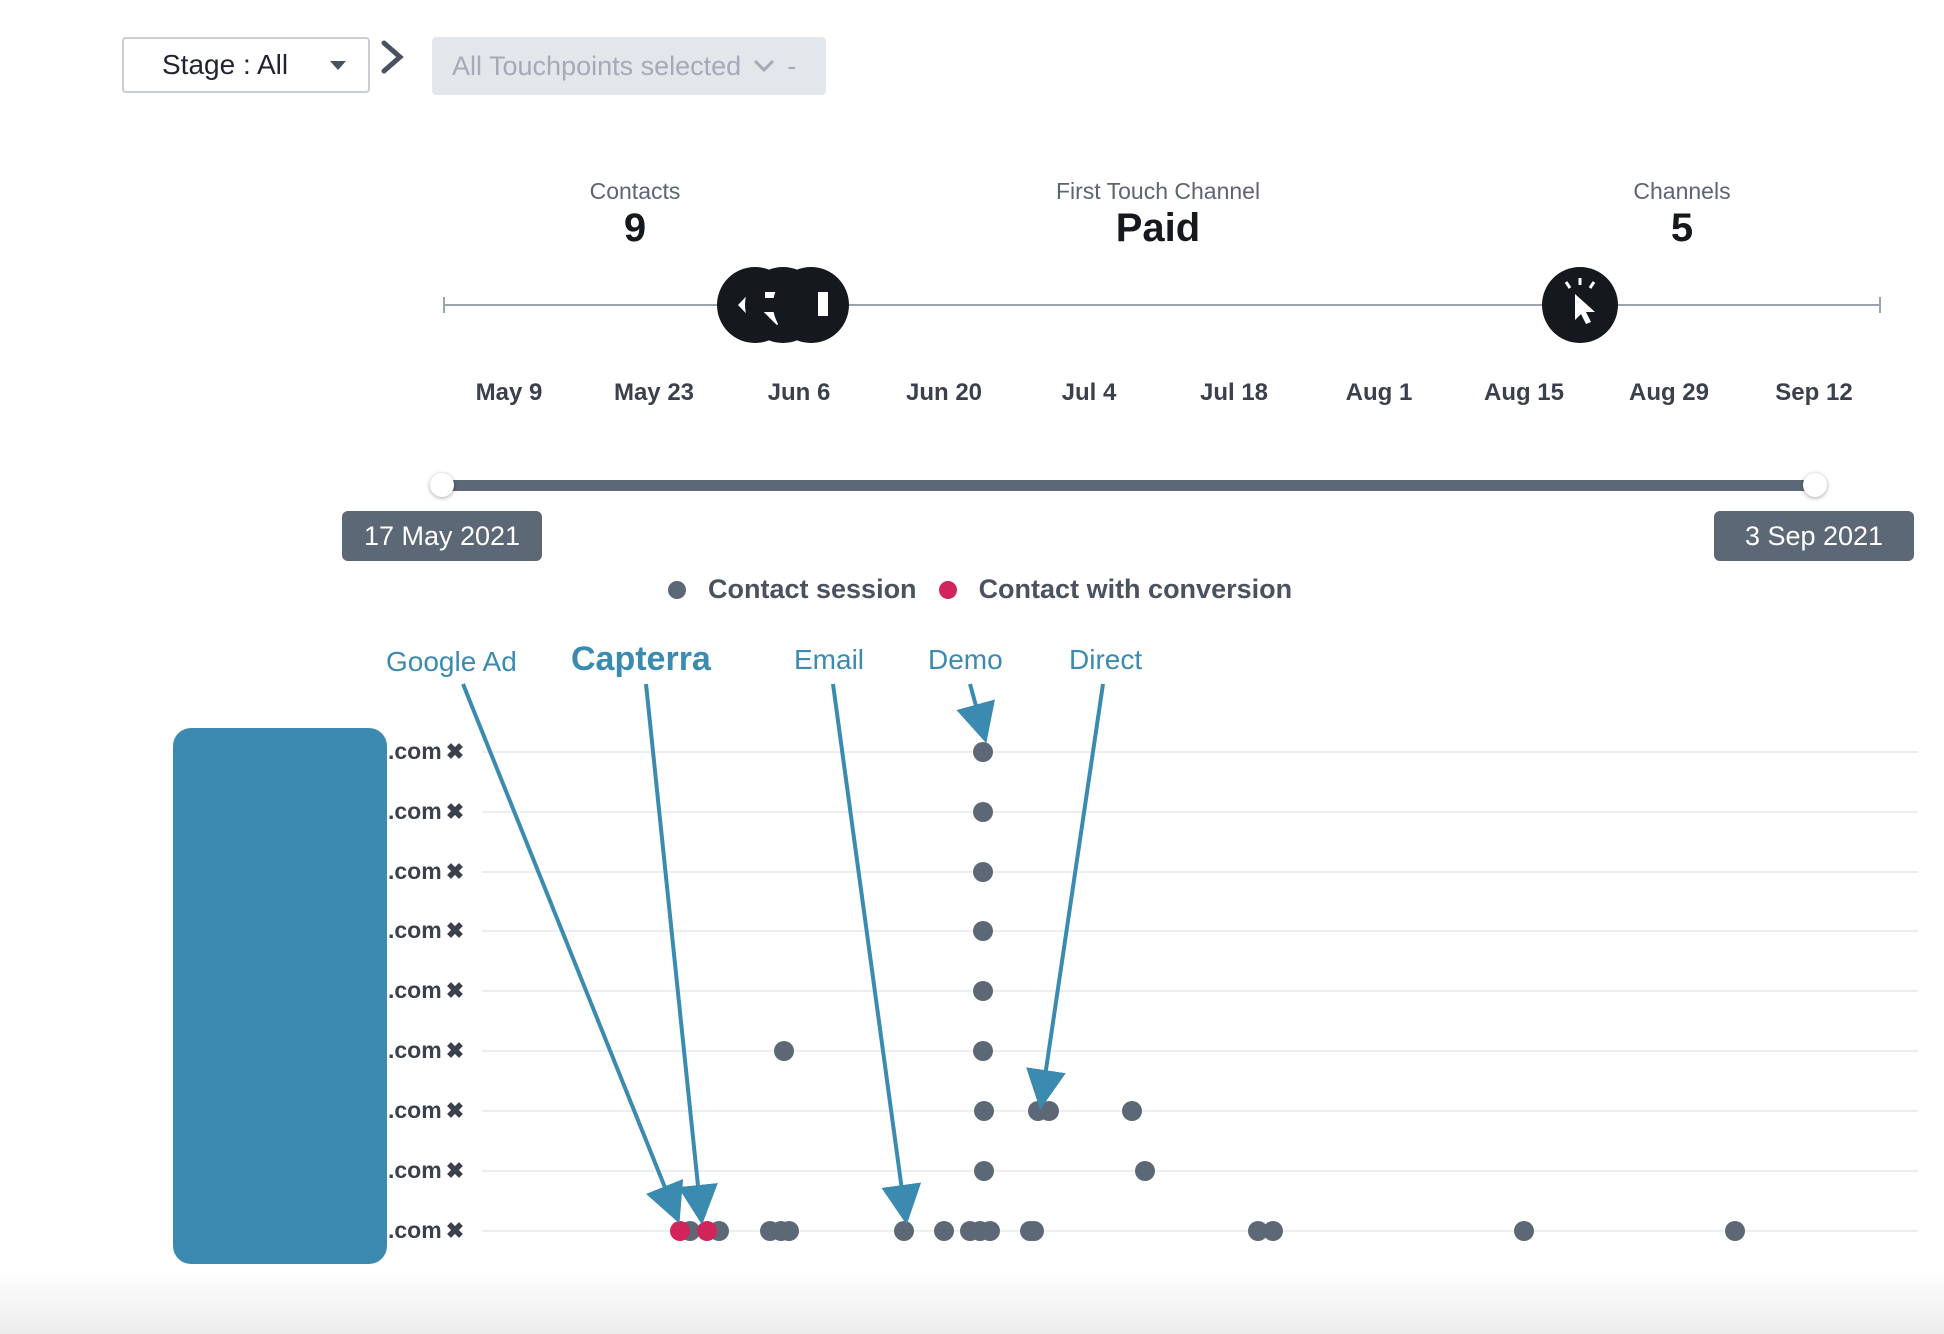 The height and width of the screenshot is (1334, 1944). What do you see at coordinates (280, 996) in the screenshot?
I see `redacted-contact-names` at bounding box center [280, 996].